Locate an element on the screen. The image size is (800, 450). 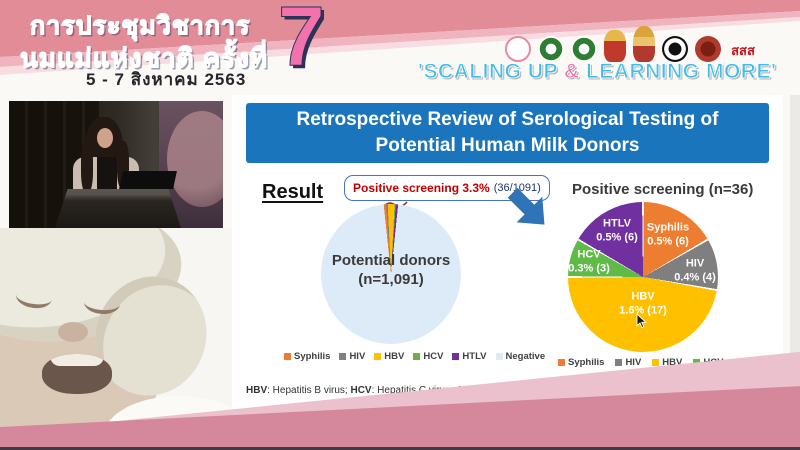
positive-legend: Syphilis HIV HBV HCV HTLV is located at coordinates (663, 362).